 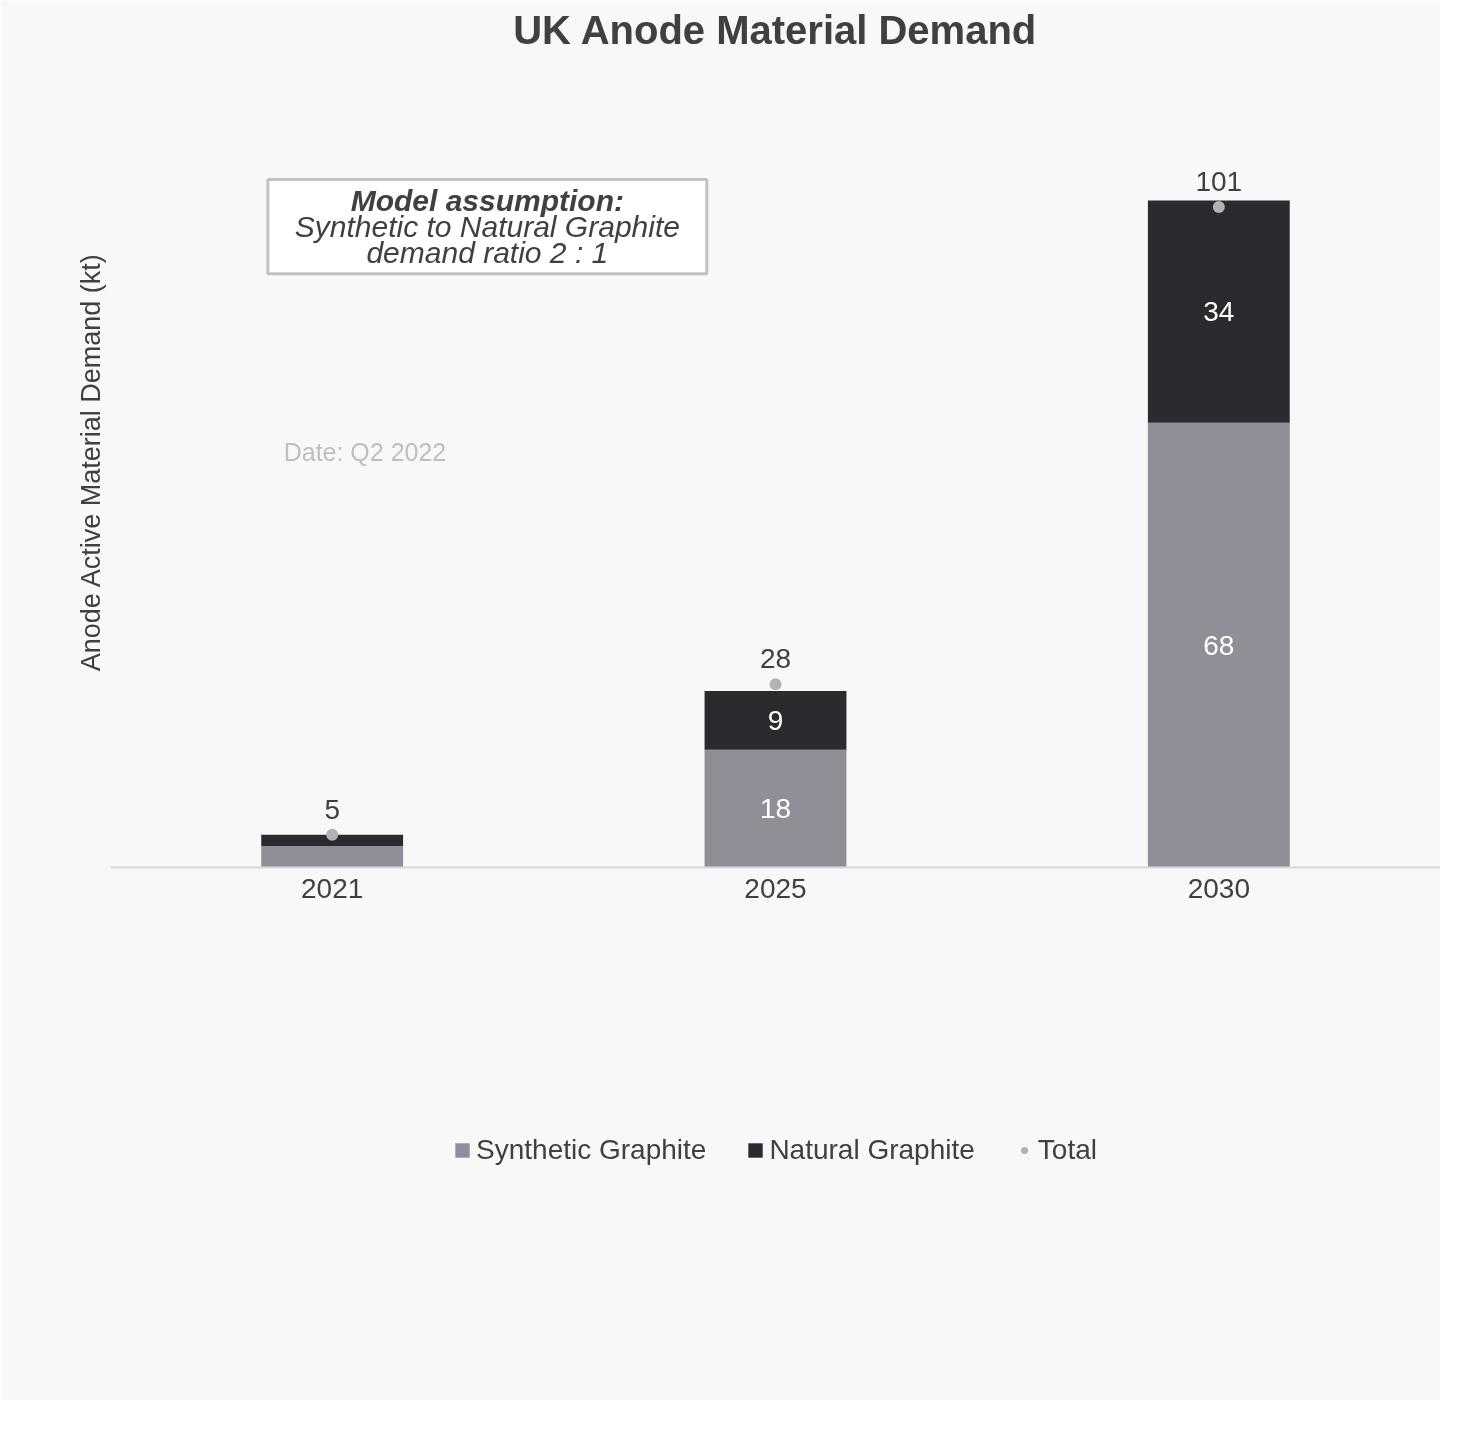 I want to click on data-label: 101, so click(x=1219, y=181).